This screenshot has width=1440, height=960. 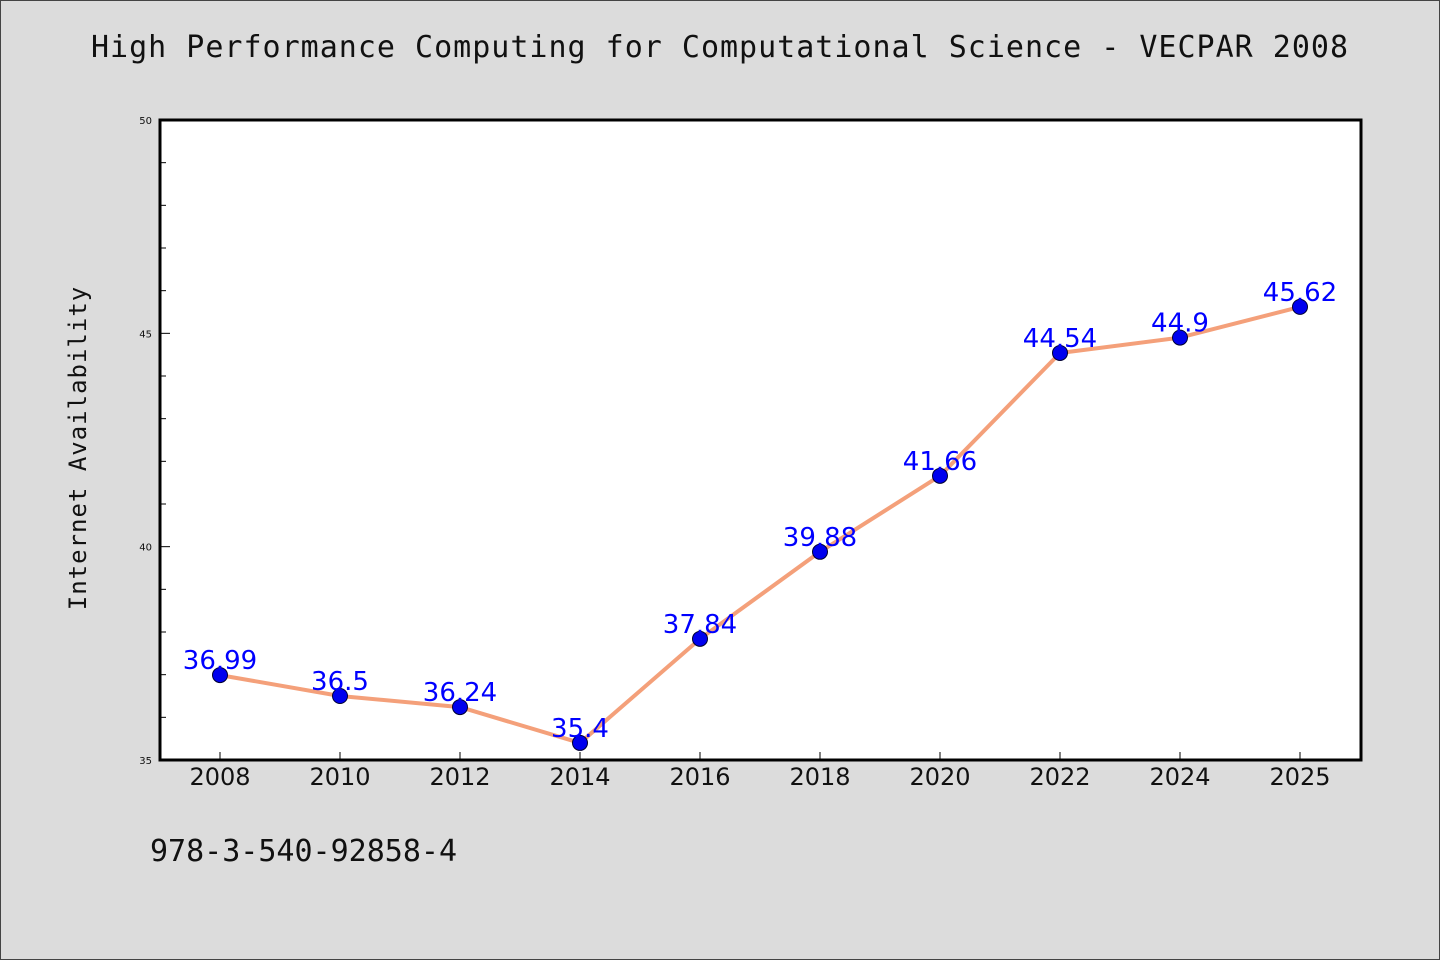 I want to click on x-tick-label: 2010, so click(x=339, y=777).